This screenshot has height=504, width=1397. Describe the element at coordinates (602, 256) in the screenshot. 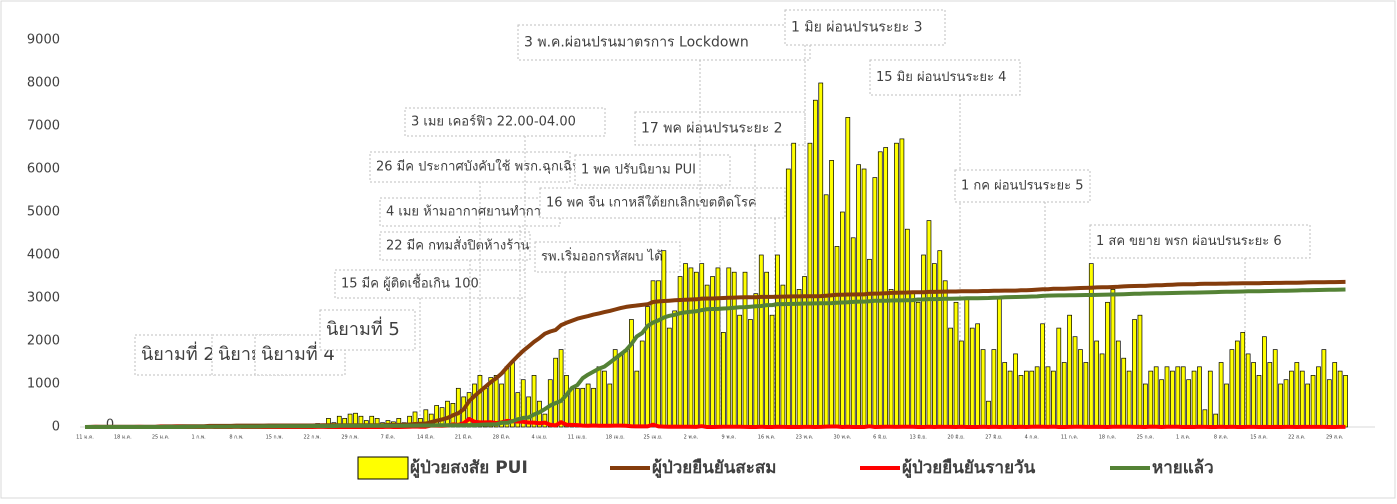

I see `callout-text: รพ.เริ่มออกรหัสผบ ได้` at that location.